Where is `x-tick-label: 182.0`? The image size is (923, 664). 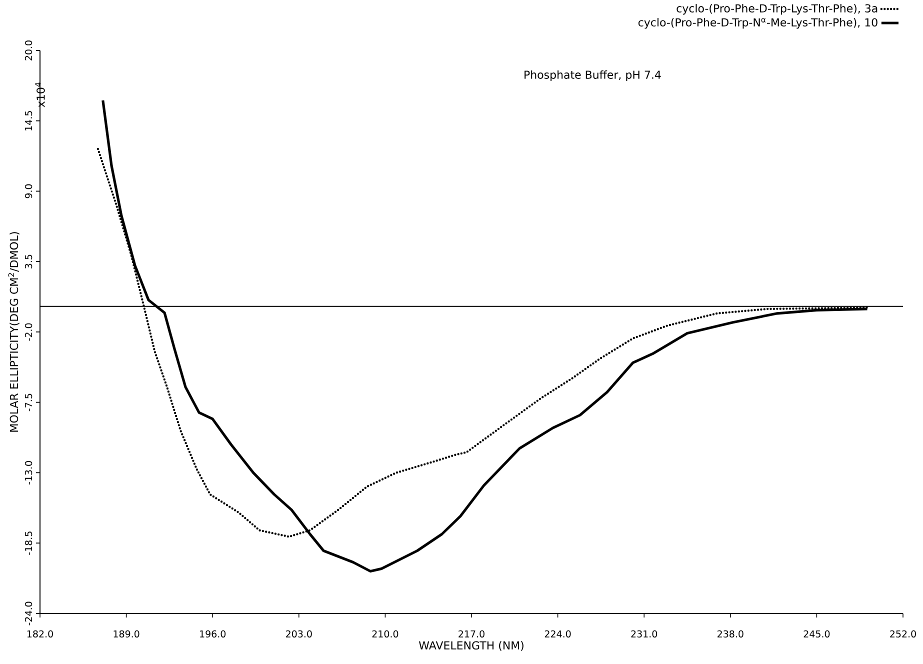
x-tick-label: 182.0 is located at coordinates (40, 634).